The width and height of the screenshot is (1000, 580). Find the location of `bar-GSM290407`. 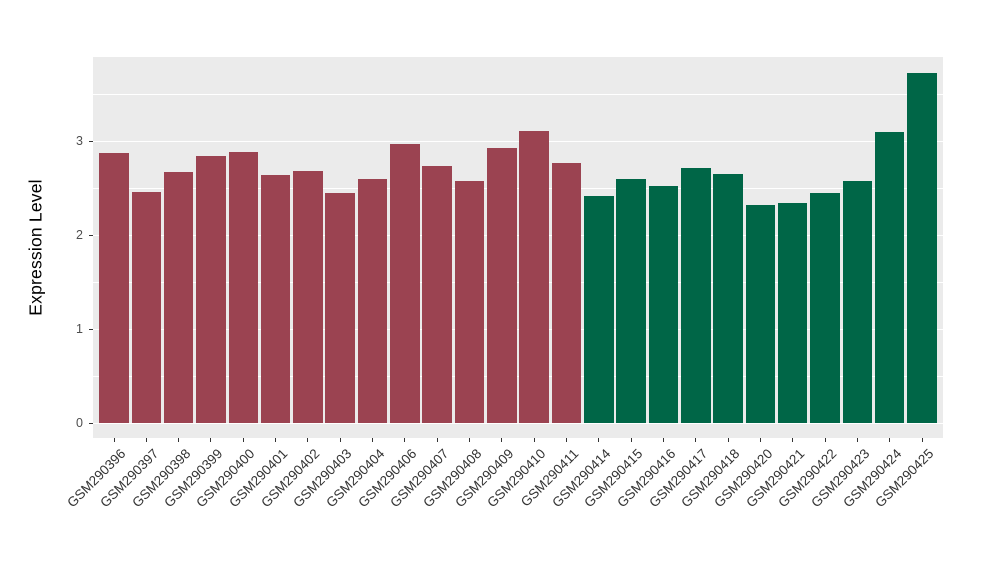

bar-GSM290407 is located at coordinates (437, 294).